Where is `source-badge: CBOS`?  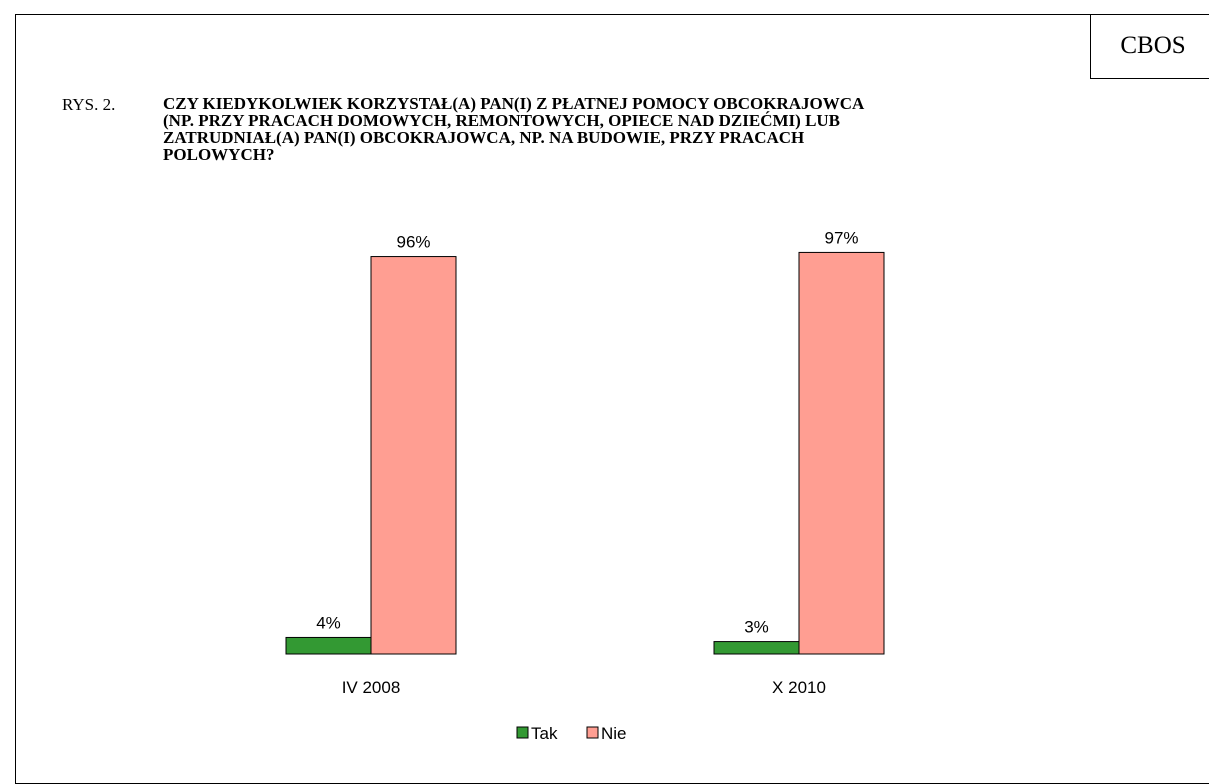
source-badge: CBOS is located at coordinates (1149, 46).